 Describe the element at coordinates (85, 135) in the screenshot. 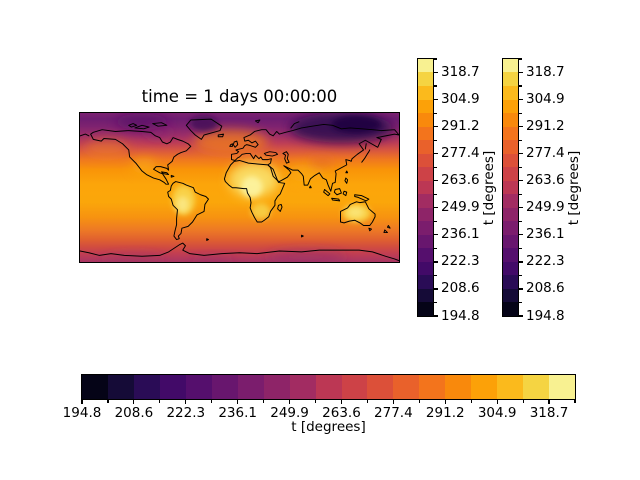

I see `coast-chukotka-wrap` at that location.